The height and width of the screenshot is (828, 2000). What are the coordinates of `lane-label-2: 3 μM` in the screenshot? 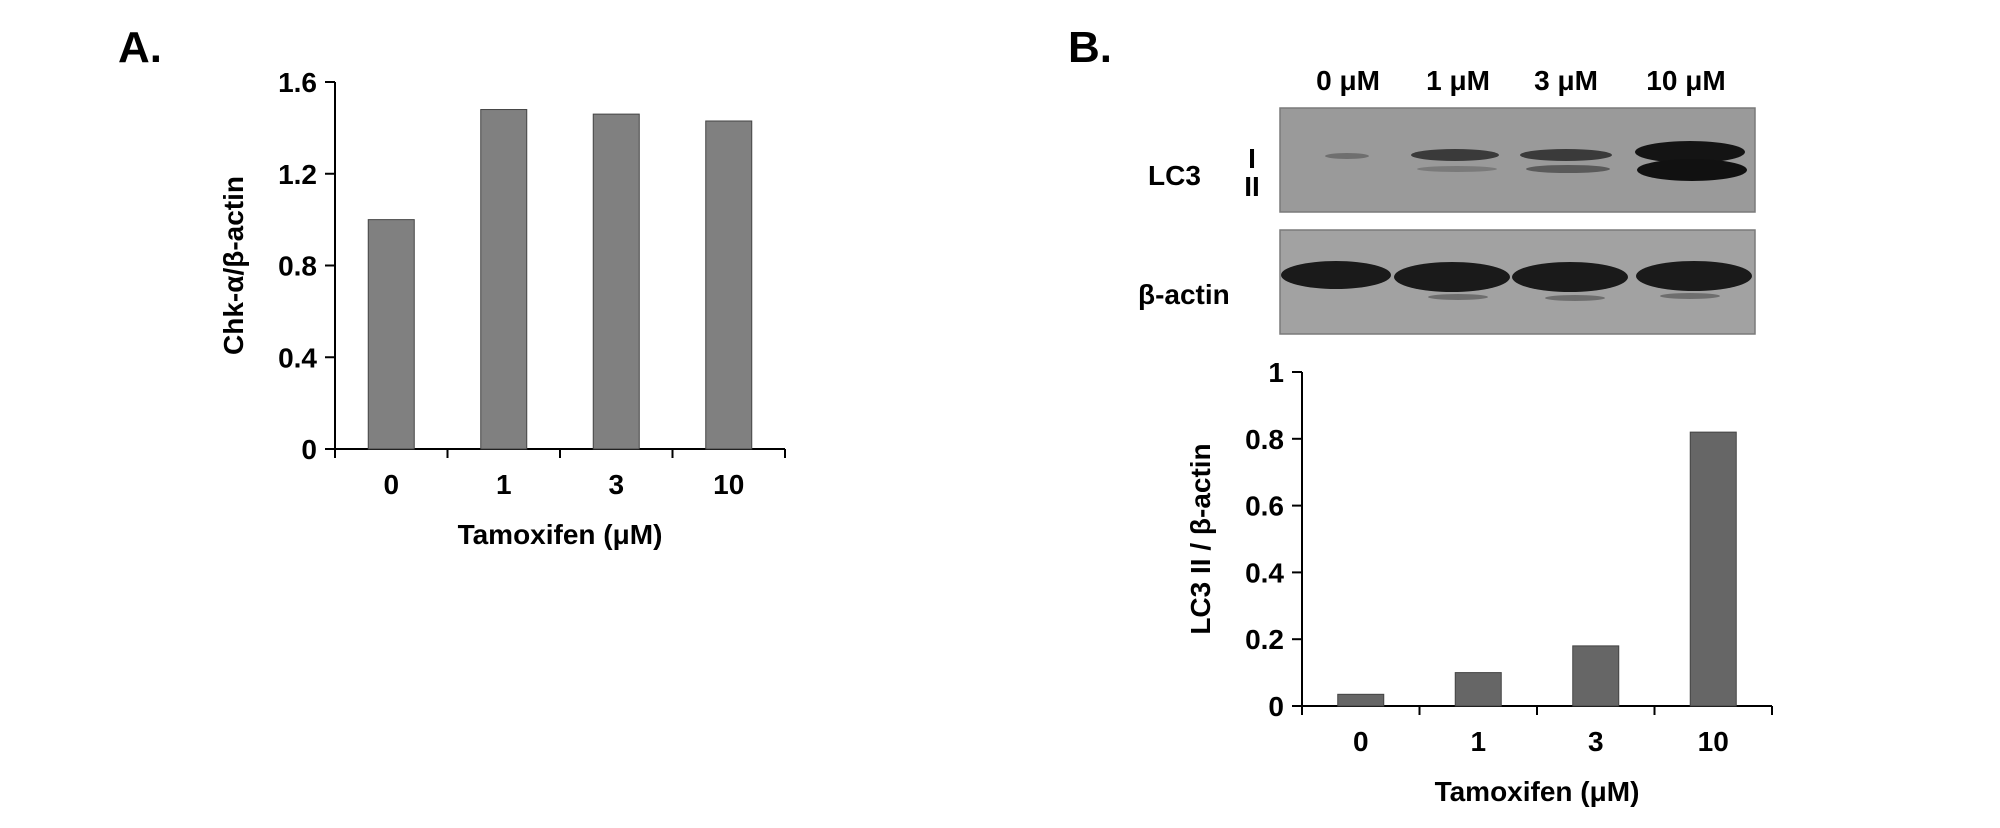 It's located at (1566, 80).